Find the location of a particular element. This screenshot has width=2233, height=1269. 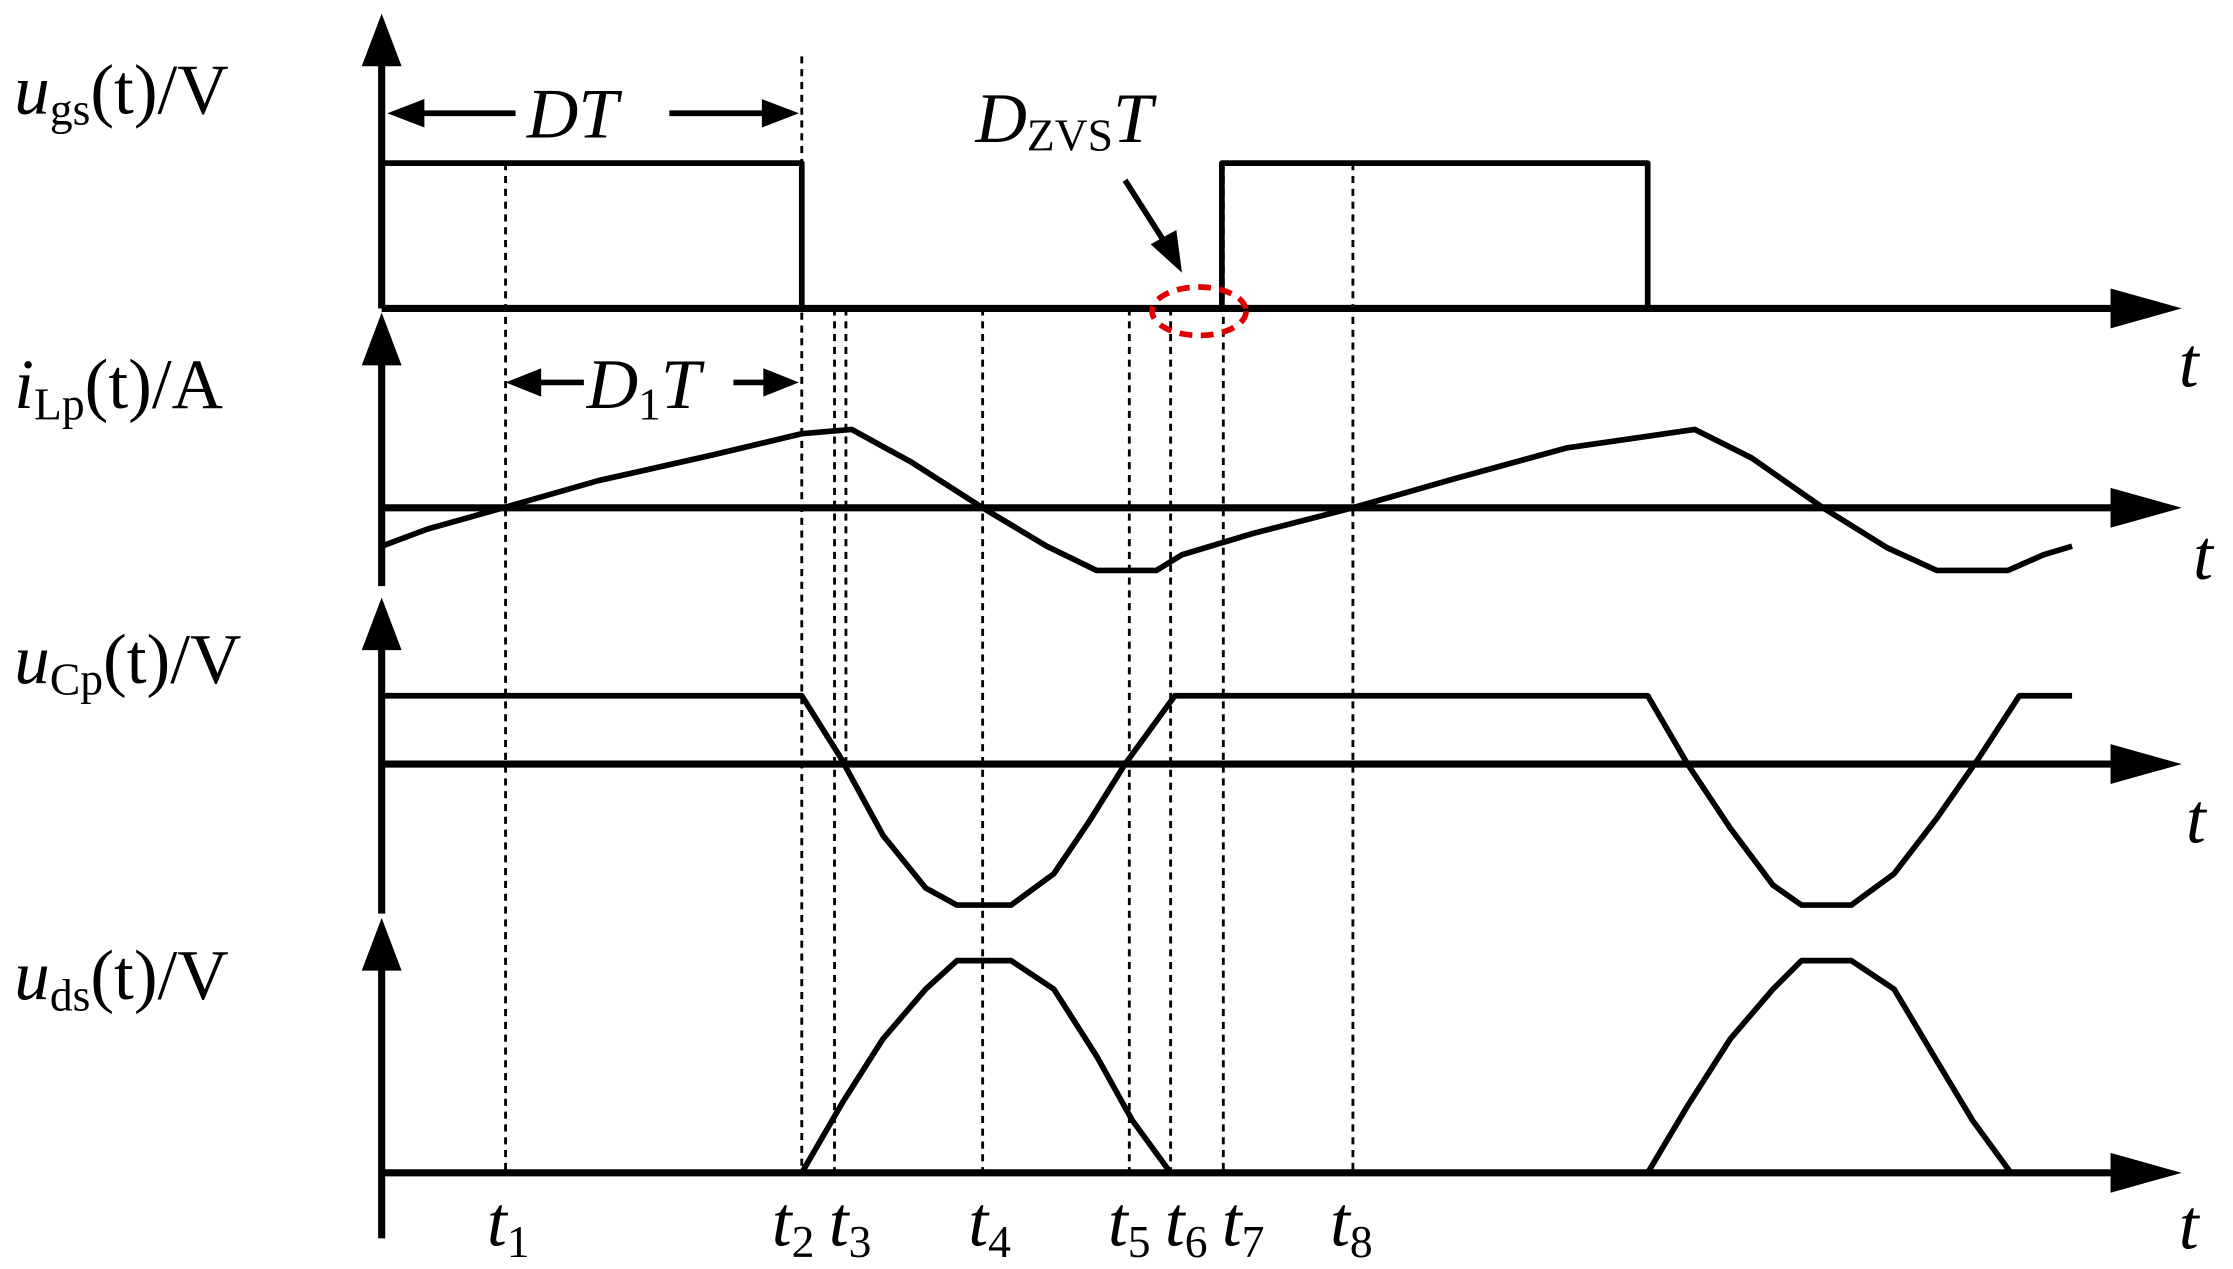

time-label: t7 is located at coordinates (1243, 1224).